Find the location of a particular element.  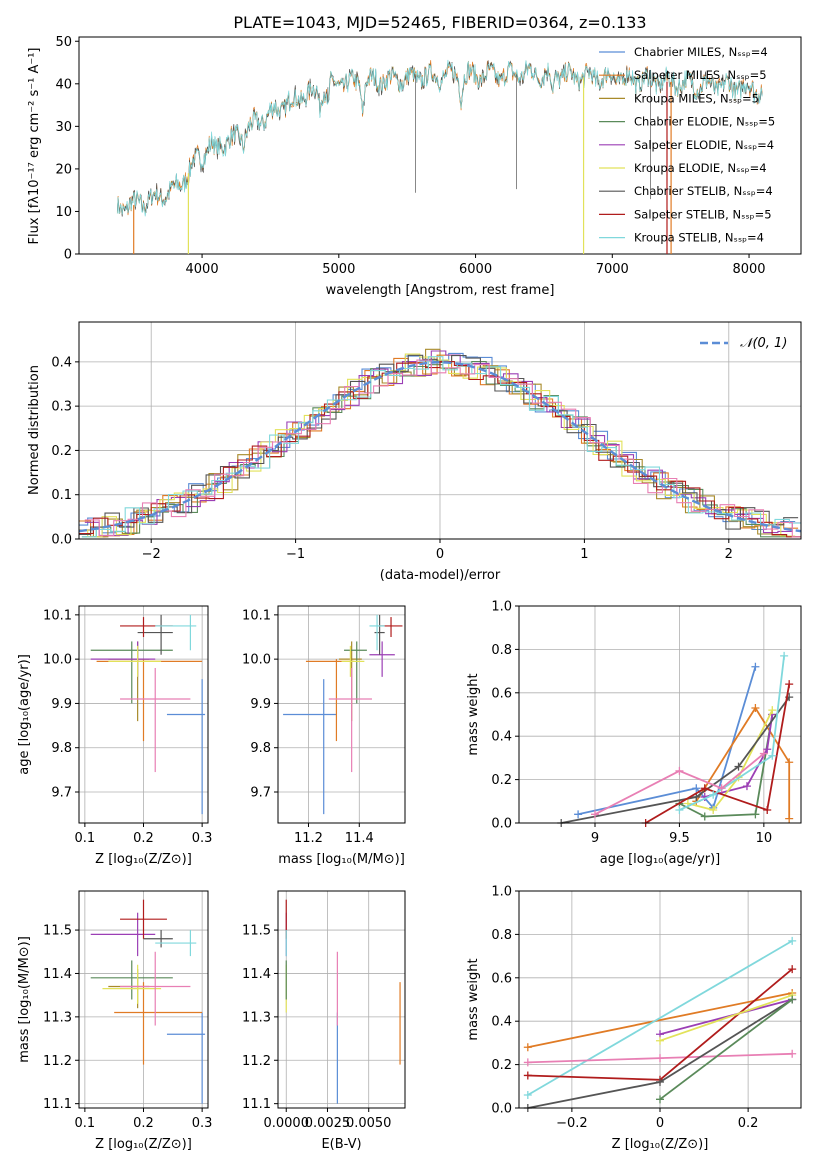

gaussian-curve is located at coordinates (440, 447).